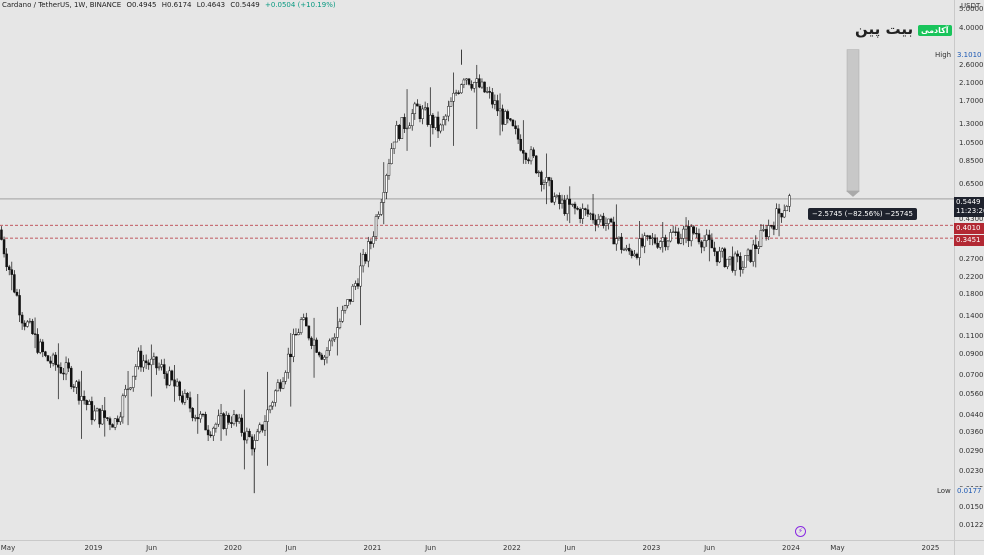  Describe the element at coordinates (93, 548) in the screenshot. I see `time-tick-label: 2019` at that location.